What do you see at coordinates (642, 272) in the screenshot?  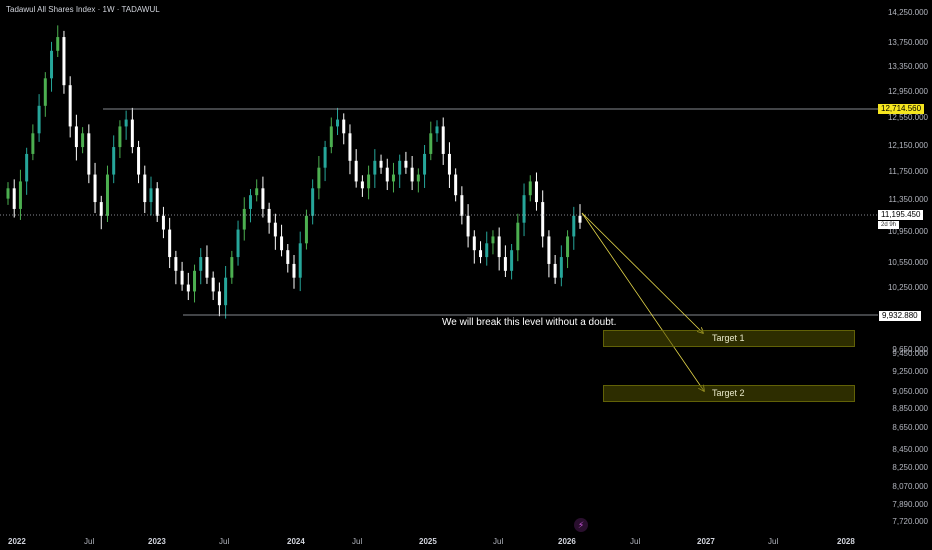 I see `target-1-arrow` at bounding box center [642, 272].